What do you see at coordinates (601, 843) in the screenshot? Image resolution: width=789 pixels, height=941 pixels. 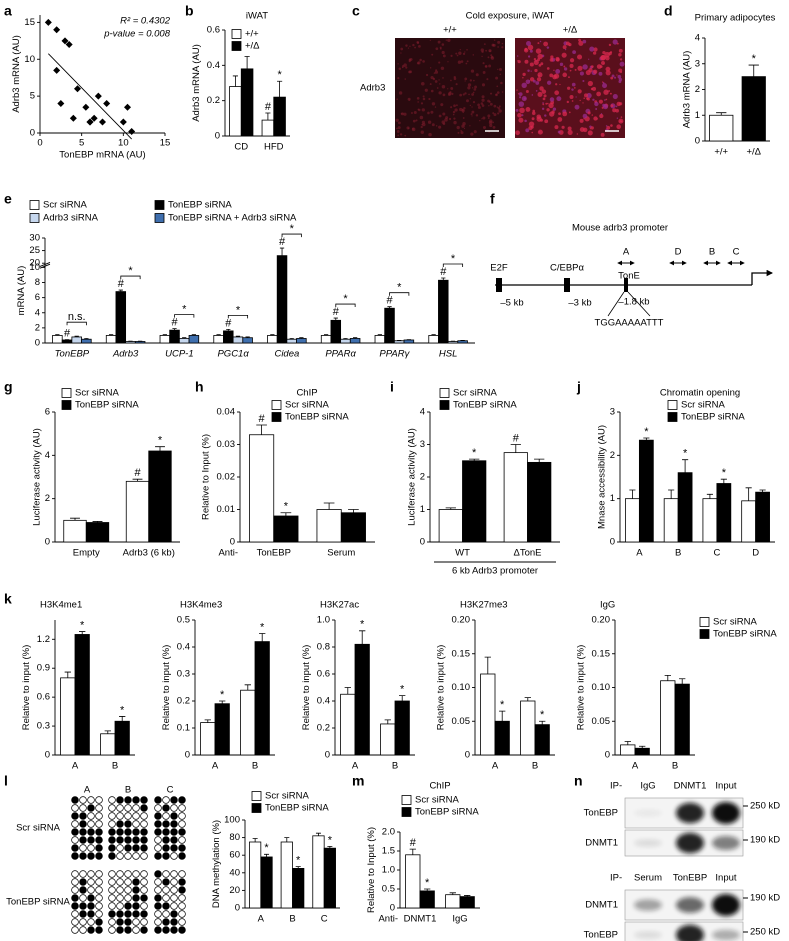 I see `blot-row-label: DNMT1` at bounding box center [601, 843].